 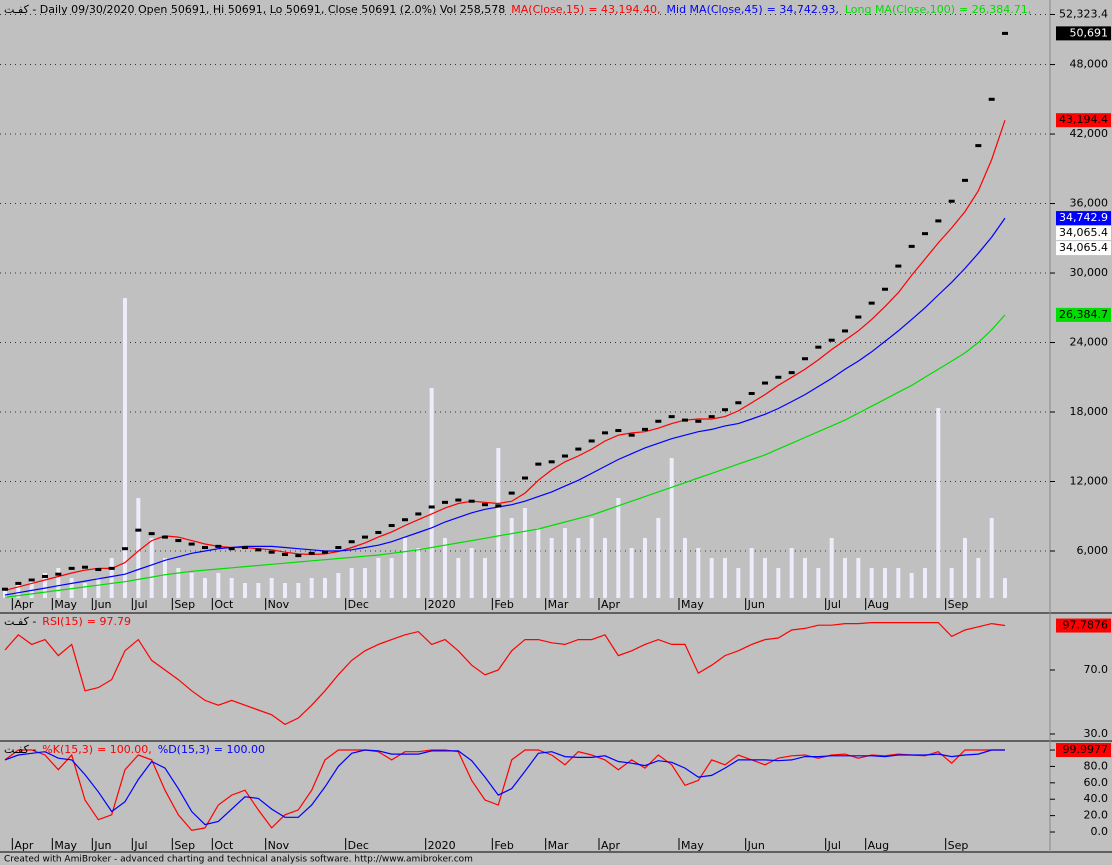 I want to click on legend-name: RSI(15), so click(x=62, y=621).